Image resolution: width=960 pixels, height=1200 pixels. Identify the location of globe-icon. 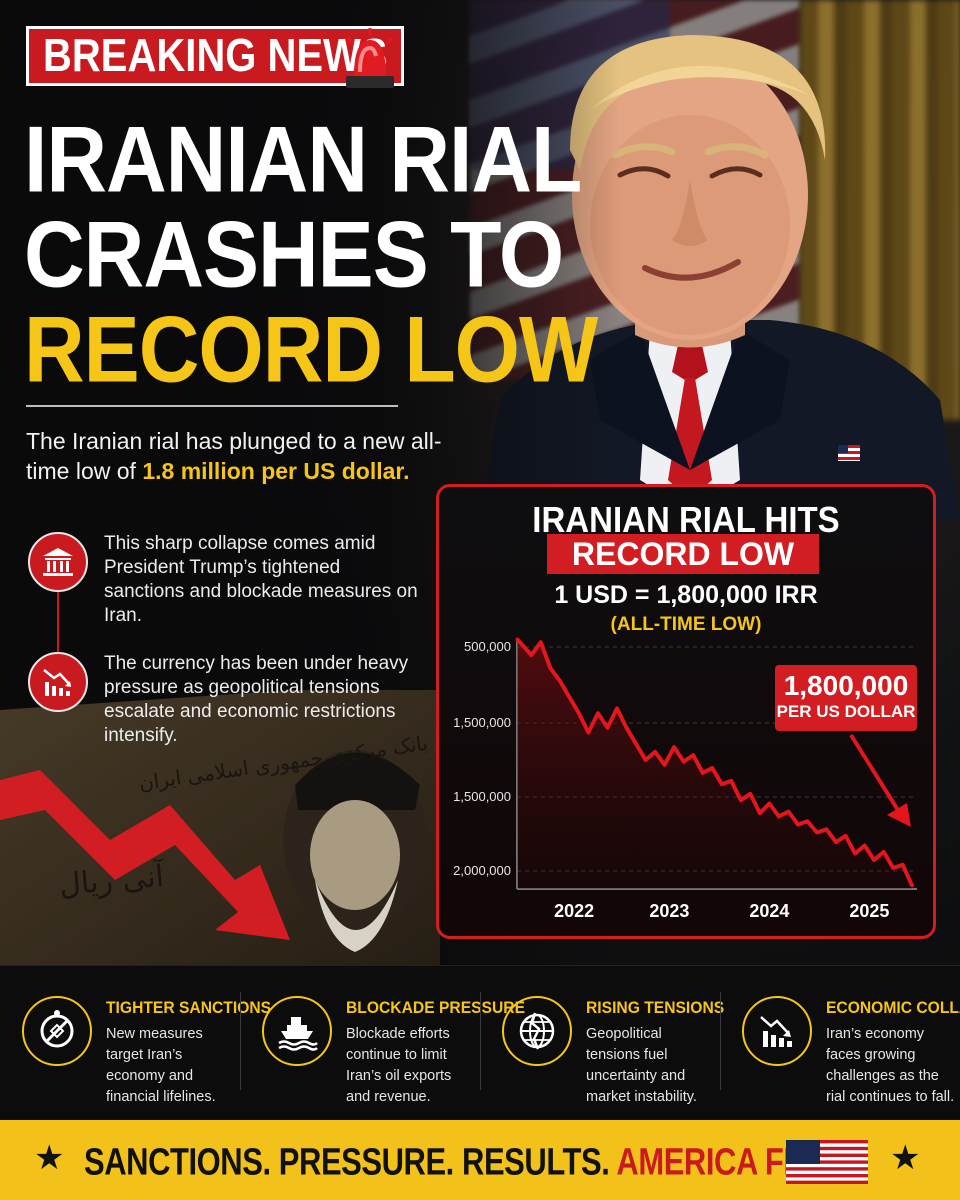
(537, 1031).